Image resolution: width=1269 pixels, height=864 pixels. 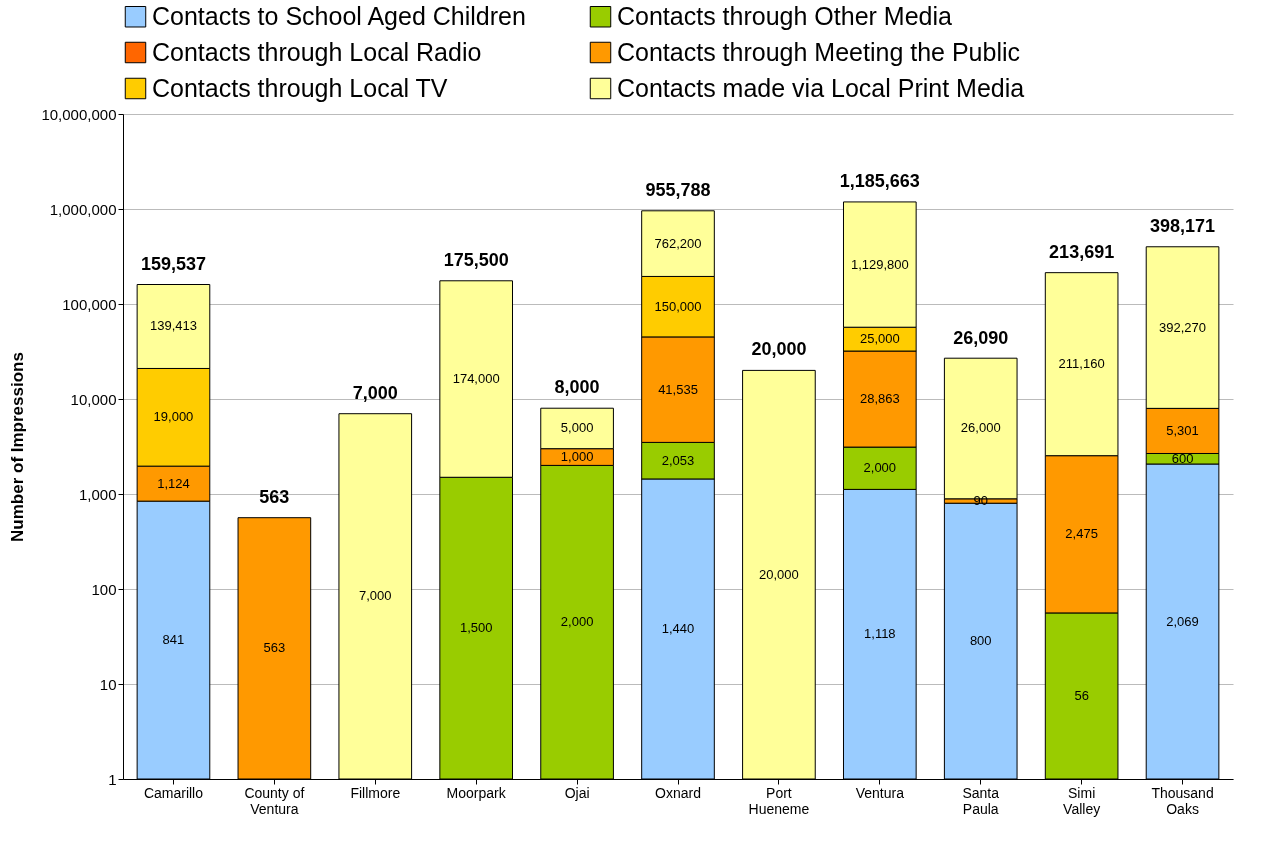 I want to click on y-tick-label: 10,000, so click(x=93, y=399).